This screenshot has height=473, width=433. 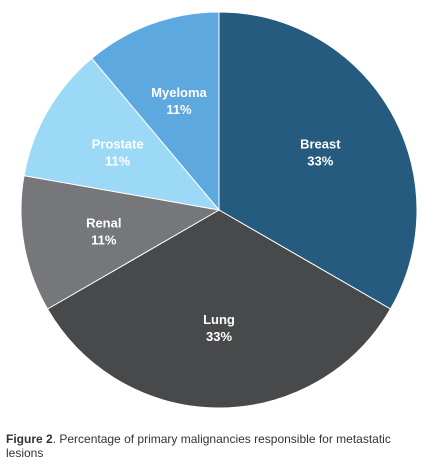 I want to click on slice-label-prostate: Prostate, so click(x=118, y=144).